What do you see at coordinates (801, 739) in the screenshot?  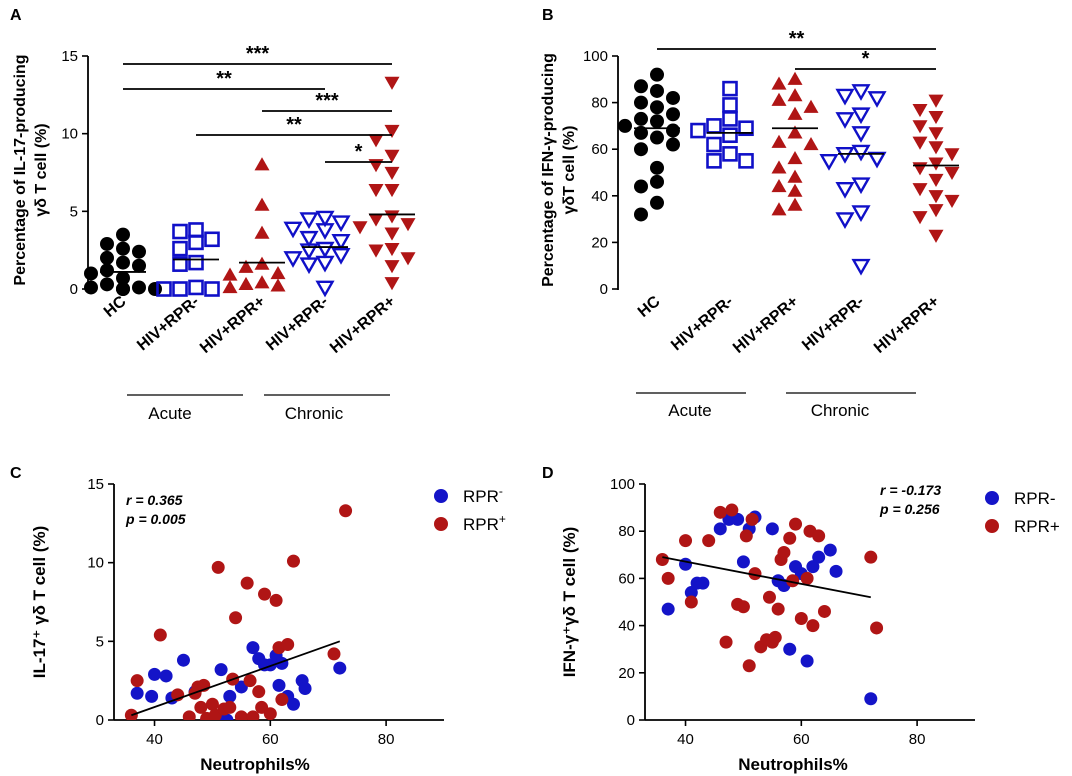 I see `x-tick-label: 60` at bounding box center [801, 739].